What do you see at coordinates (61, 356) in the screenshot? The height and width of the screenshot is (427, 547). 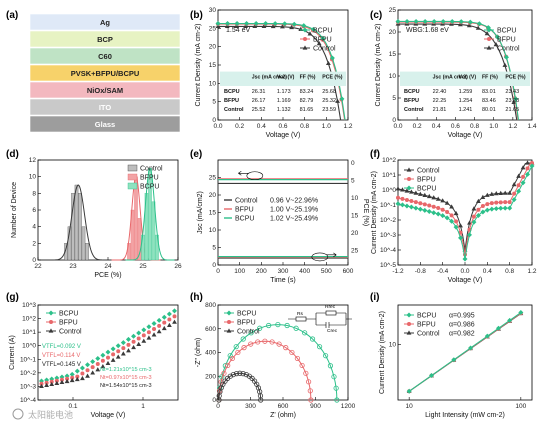 I see `vtfl-label: VTFL=0.114 V` at bounding box center [61, 356].